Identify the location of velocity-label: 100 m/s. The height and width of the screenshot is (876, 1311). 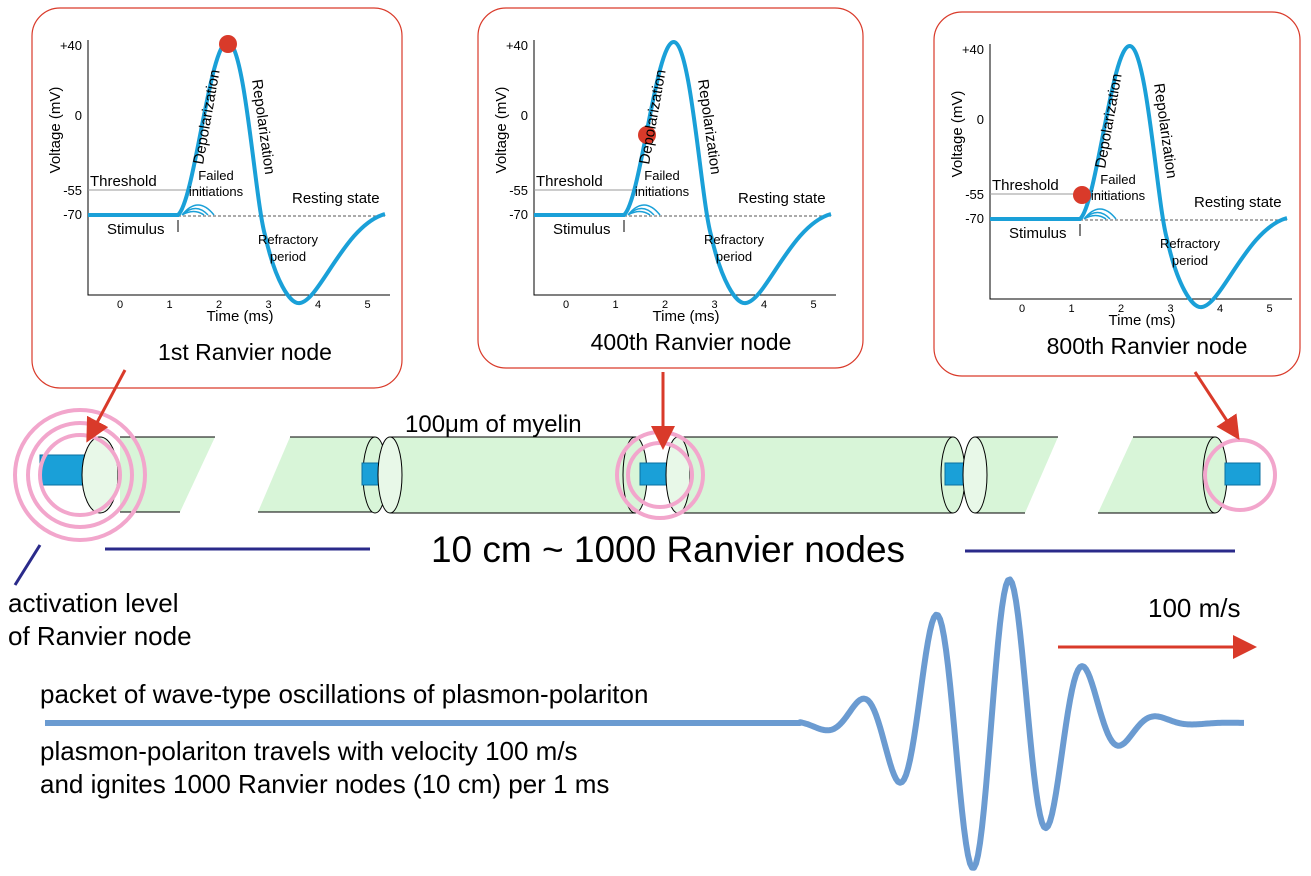
(1194, 608).